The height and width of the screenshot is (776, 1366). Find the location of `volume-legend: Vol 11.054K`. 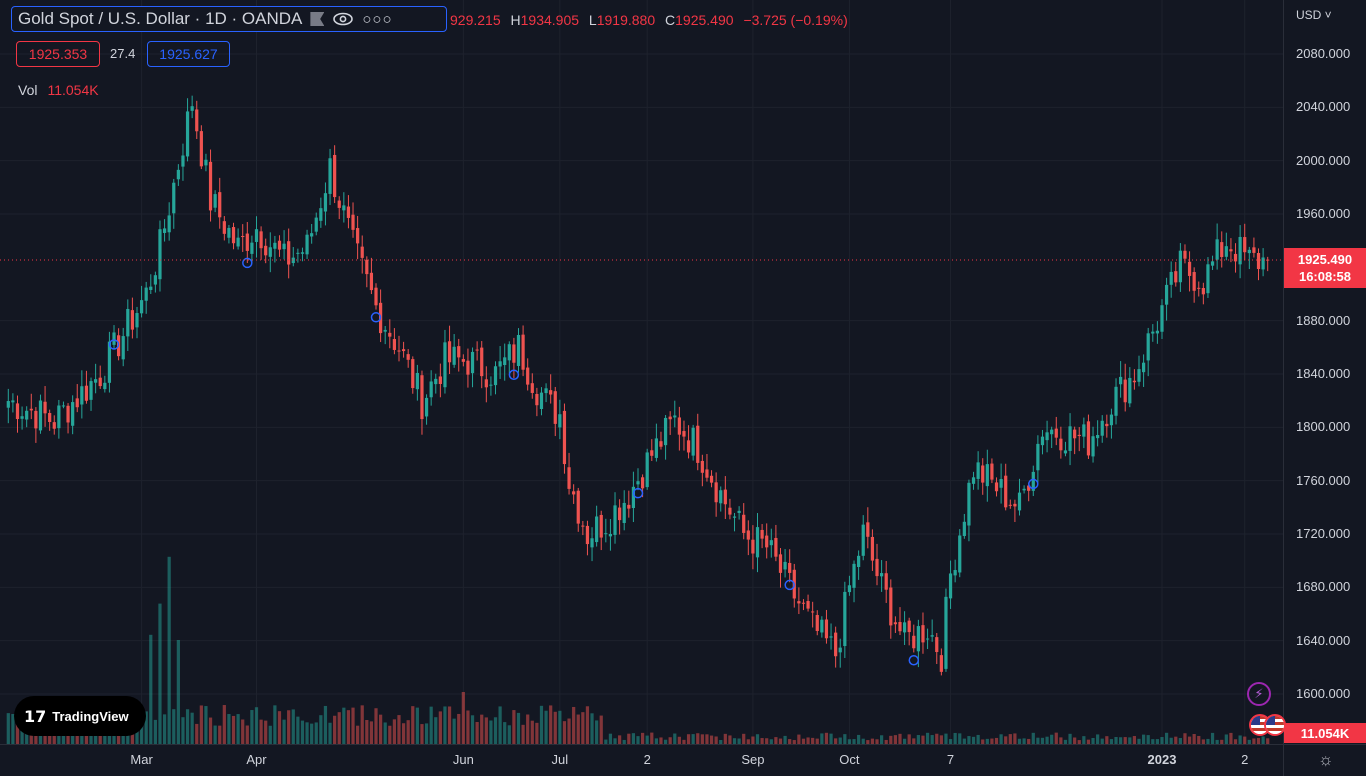

volume-legend: Vol 11.054K is located at coordinates (58, 90).